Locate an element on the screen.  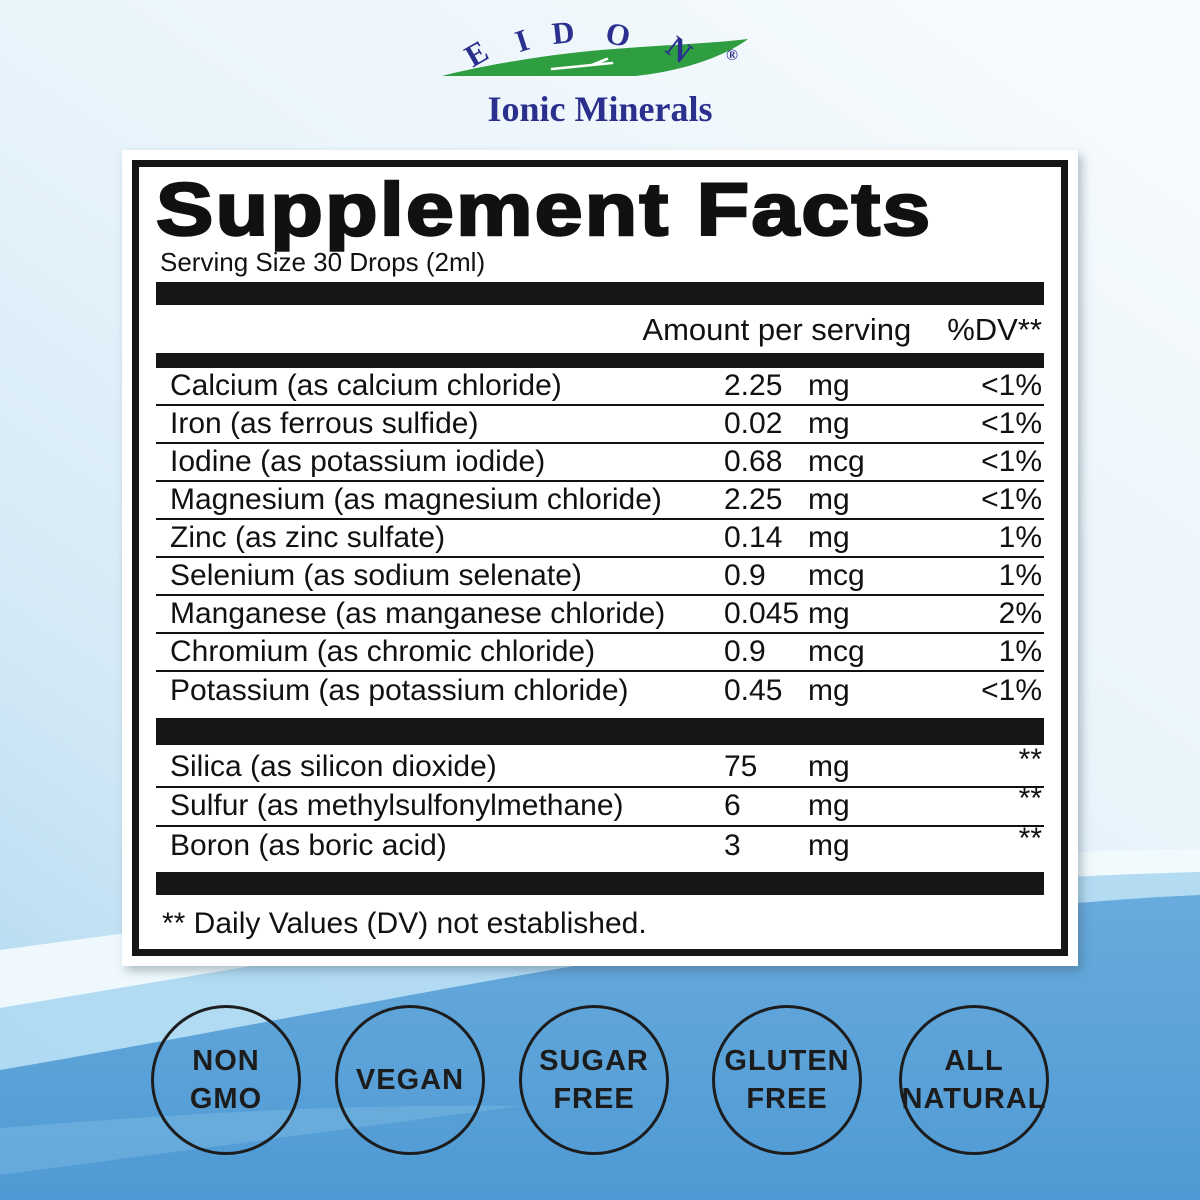
nutrient-name: Iron (as ferrous sulfide) is located at coordinates (324, 423).